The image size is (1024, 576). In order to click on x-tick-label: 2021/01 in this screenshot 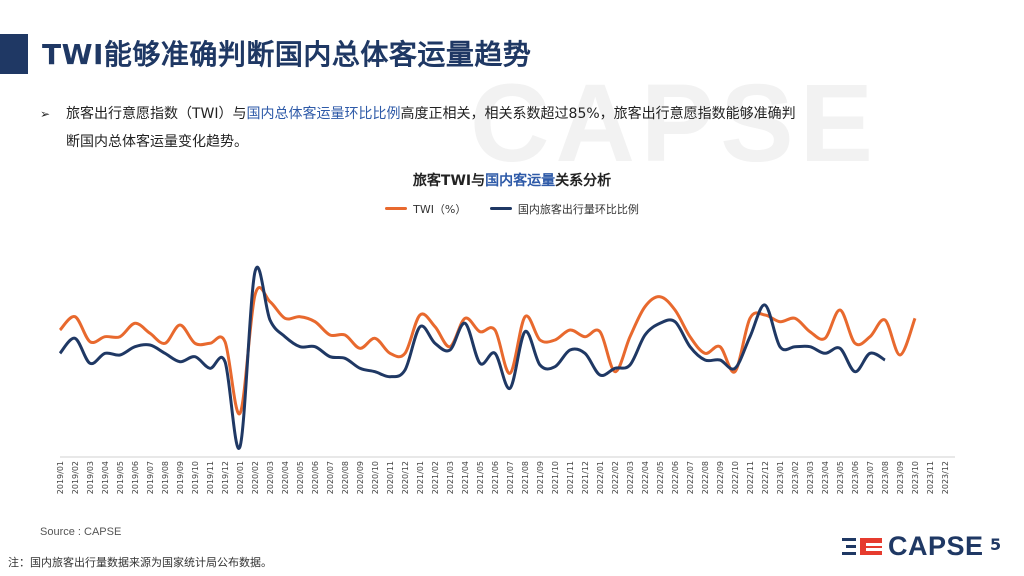, I will do `click(420, 477)`.